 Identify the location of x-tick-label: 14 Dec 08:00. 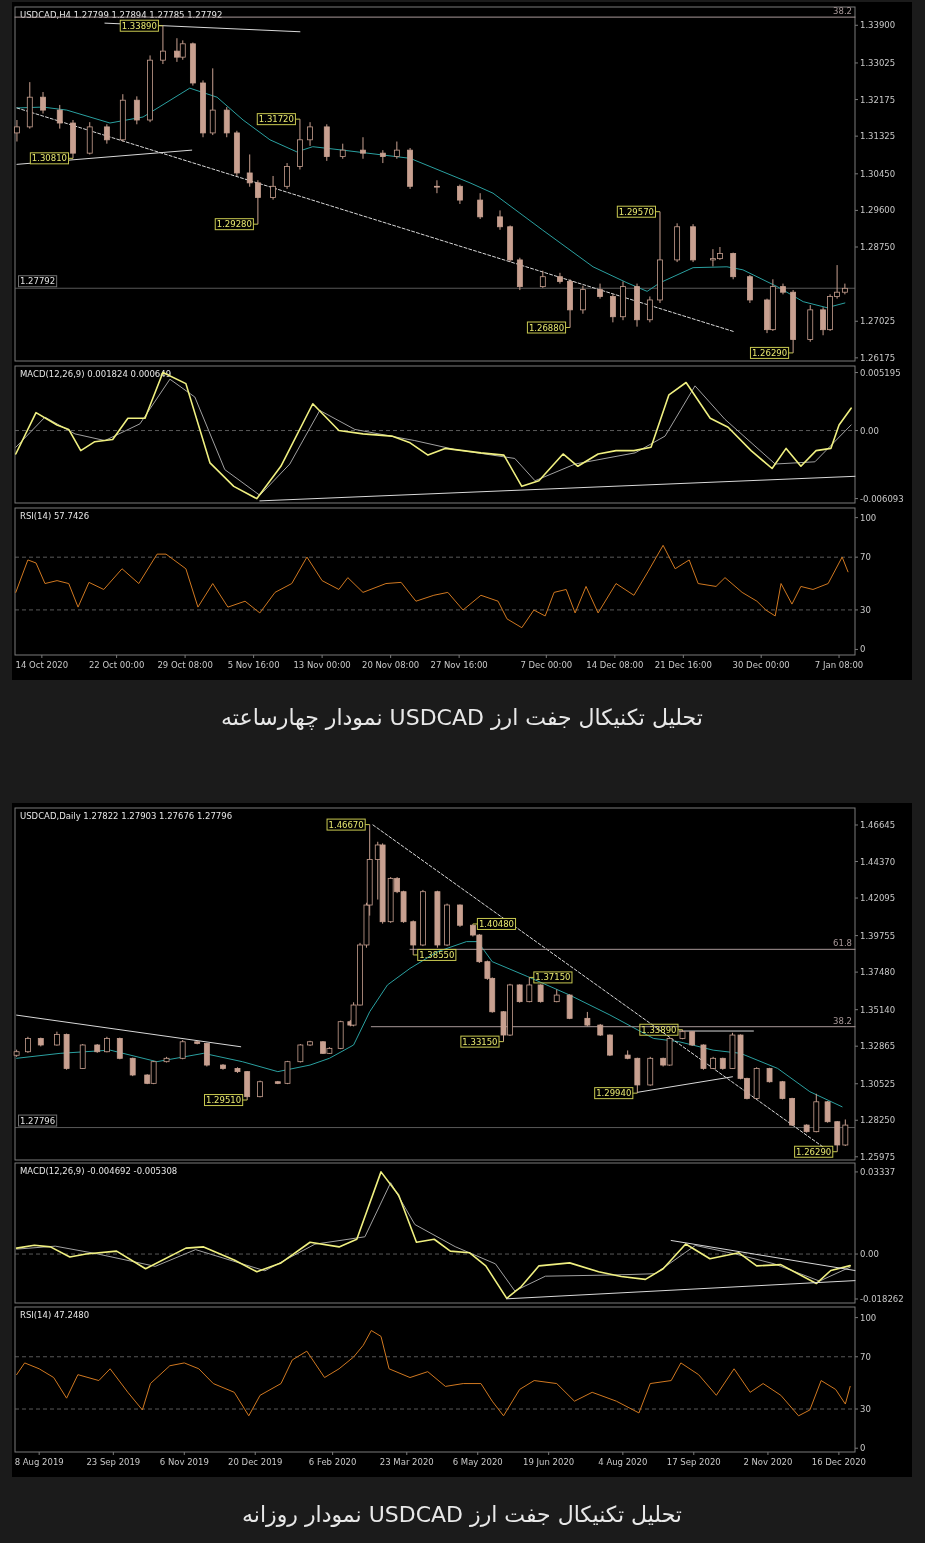
(615, 665).